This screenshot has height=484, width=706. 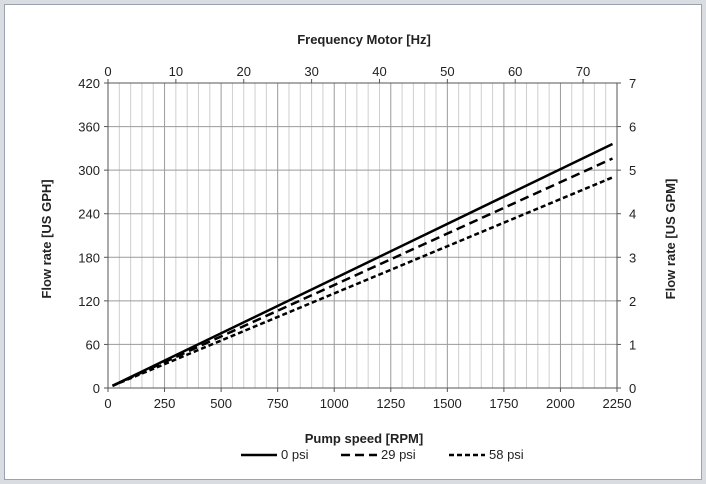 I want to click on x2-tick-label: 70, so click(x=583, y=71).